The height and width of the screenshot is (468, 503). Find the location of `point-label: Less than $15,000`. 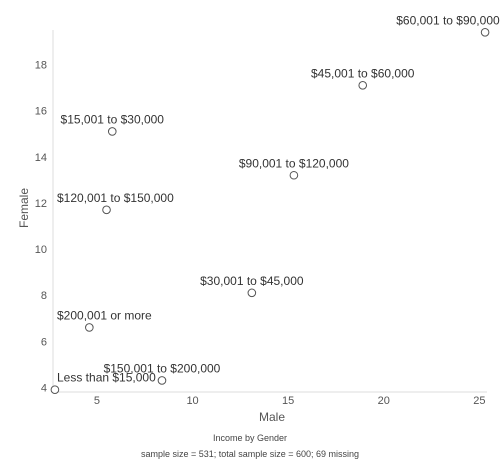

point-label: Less than $15,000 is located at coordinates (106, 378).